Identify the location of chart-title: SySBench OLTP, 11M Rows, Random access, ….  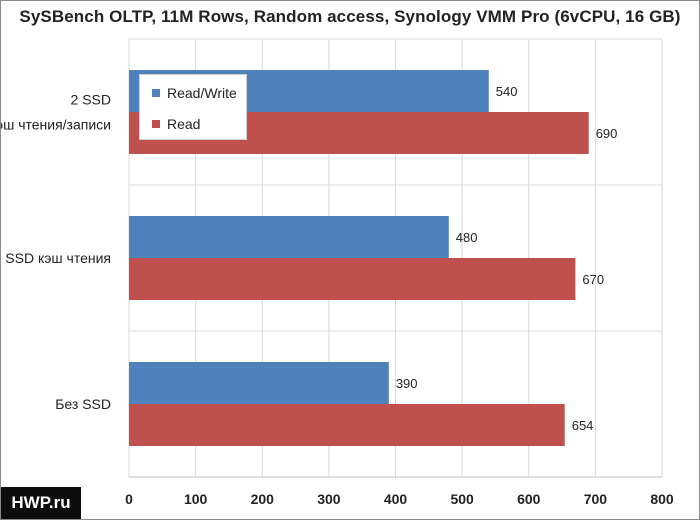
(350, 16).